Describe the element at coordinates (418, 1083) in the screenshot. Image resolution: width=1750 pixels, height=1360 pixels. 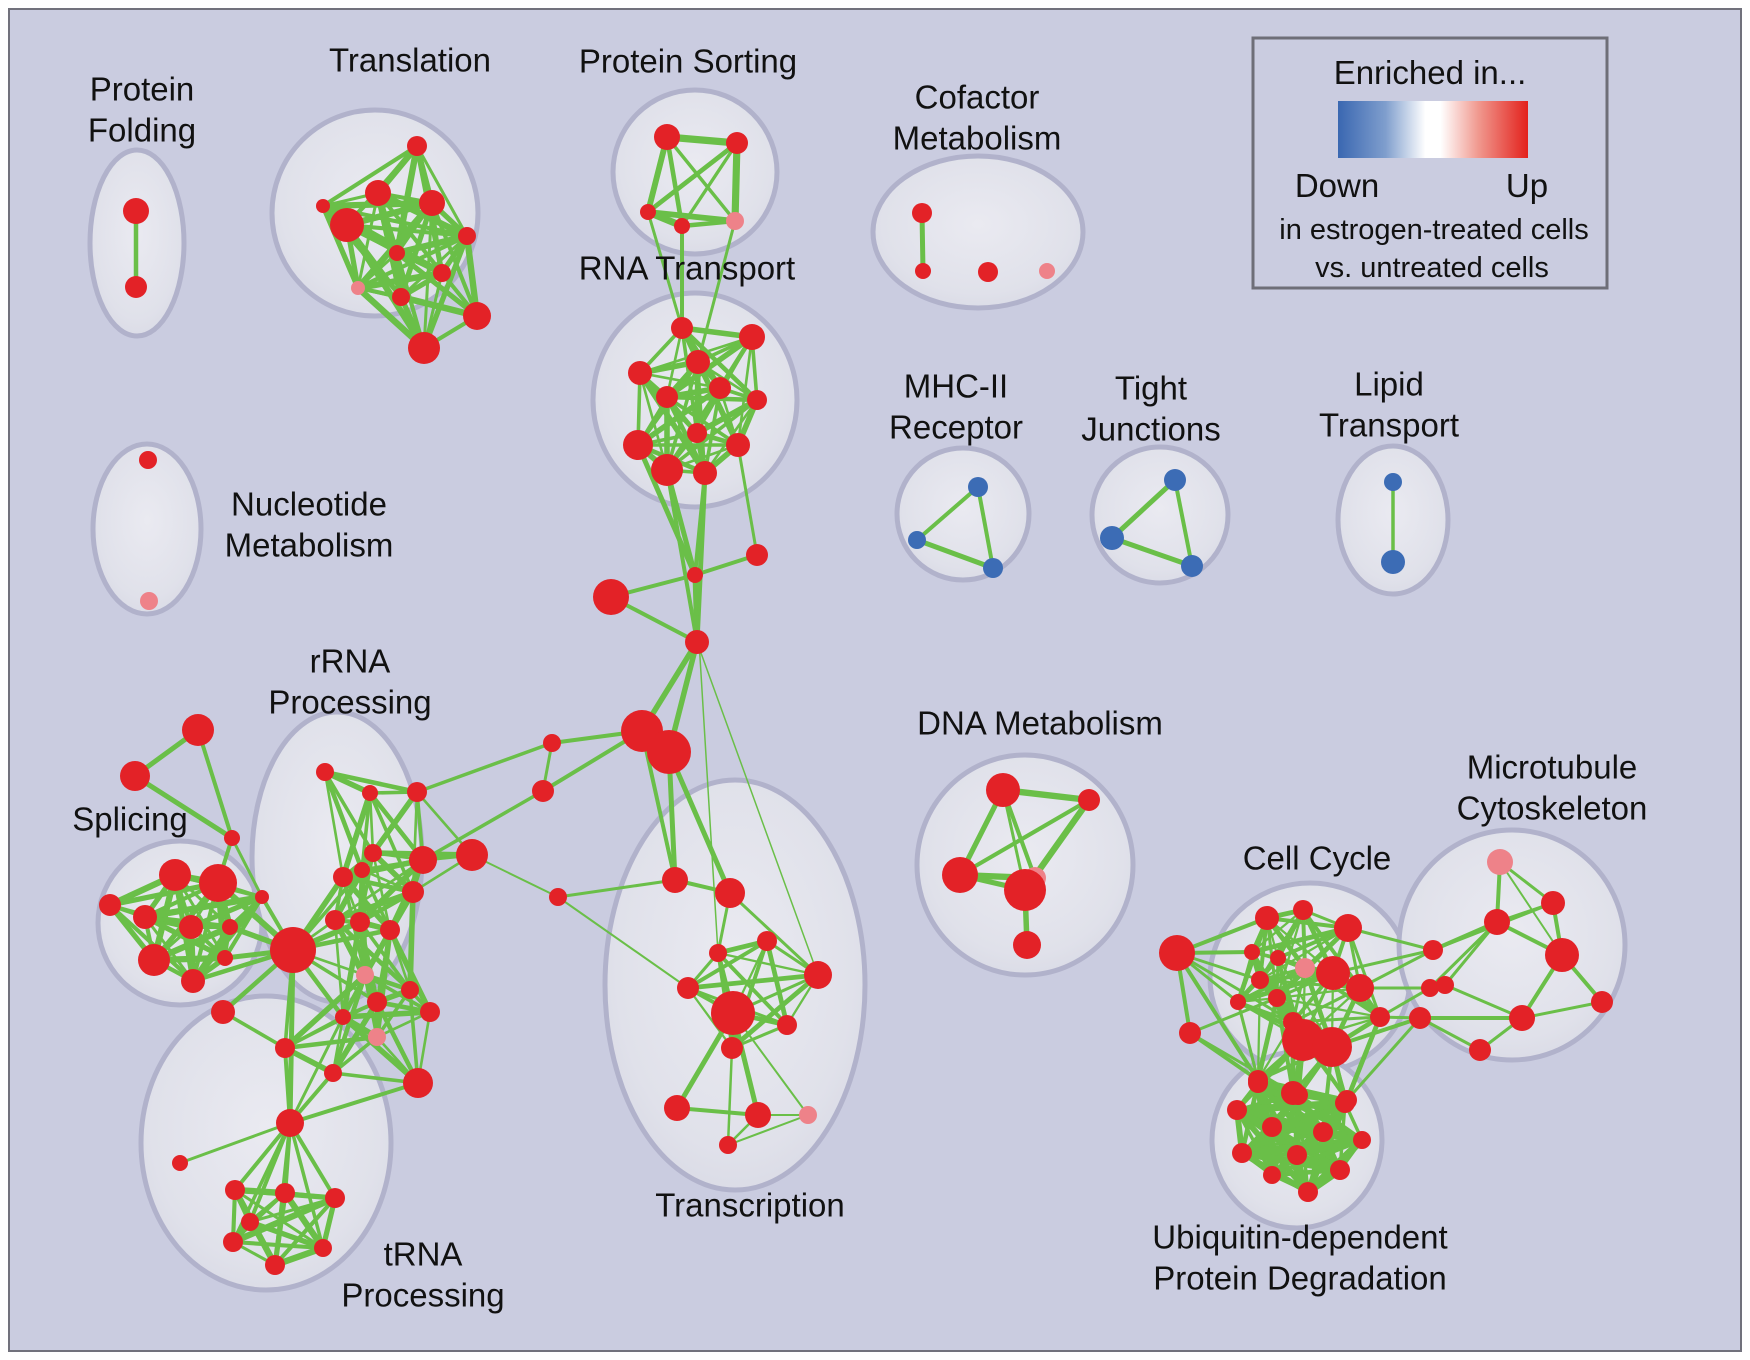
I see `node-r17` at that location.